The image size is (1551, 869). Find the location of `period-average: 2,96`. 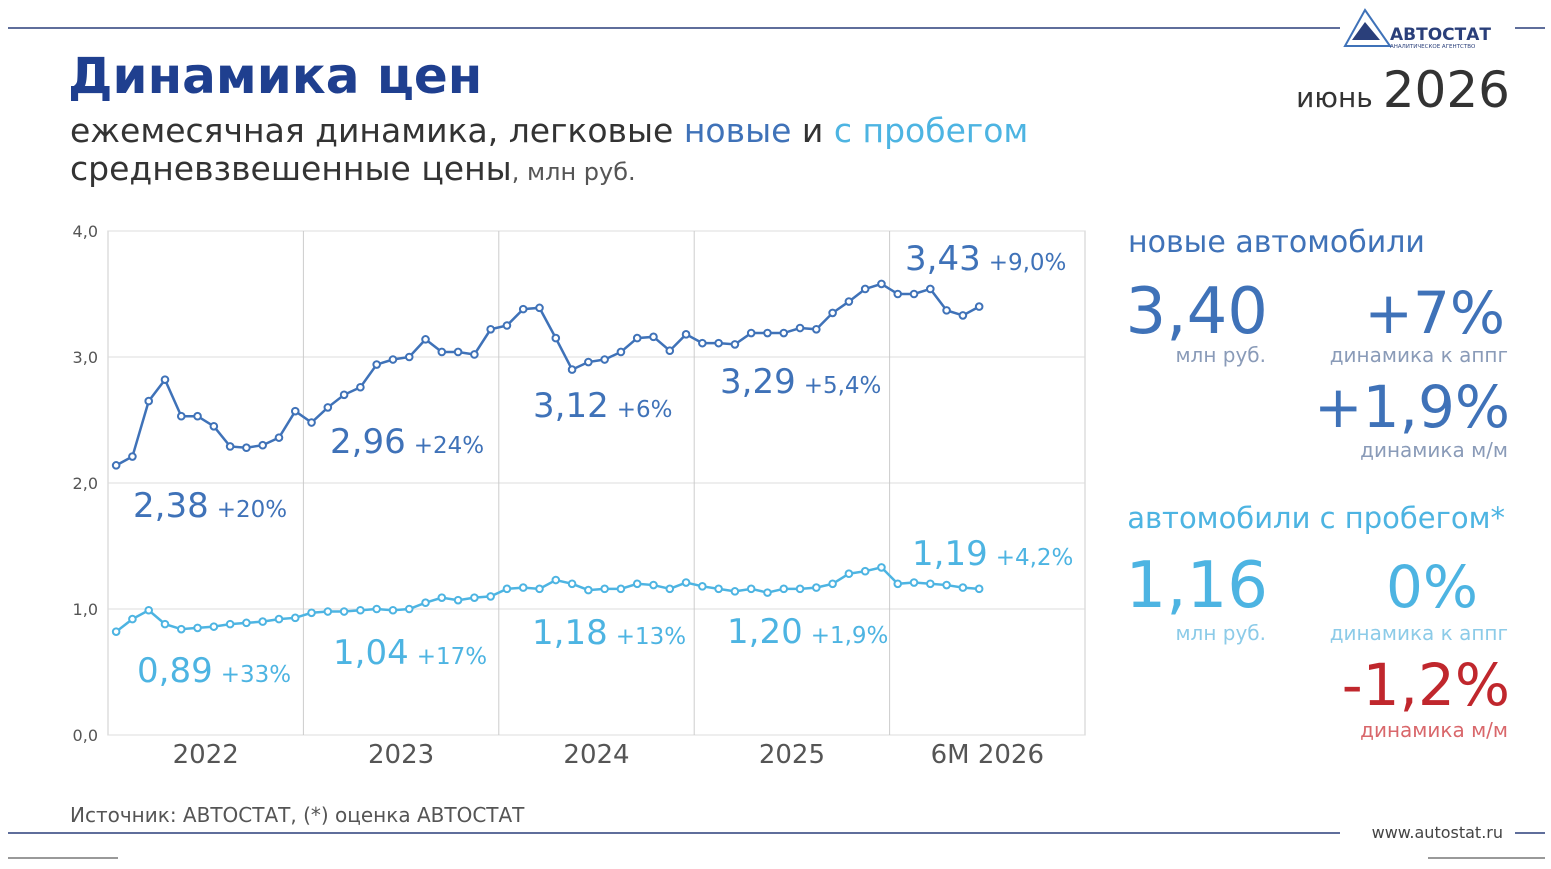

period-average: 2,96 is located at coordinates (368, 442).